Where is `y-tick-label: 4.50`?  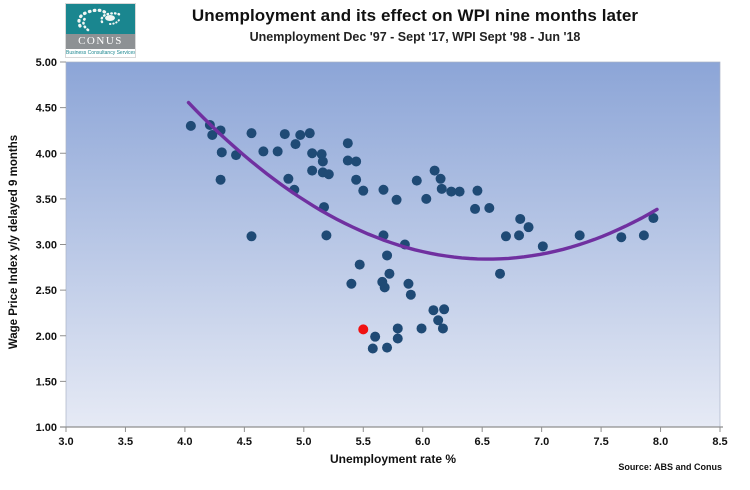 y-tick-label: 4.50 is located at coordinates (46, 109).